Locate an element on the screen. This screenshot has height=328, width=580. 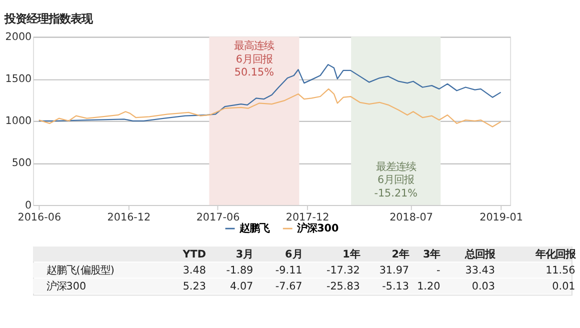
y-tick-label: 500 is located at coordinates (22, 163).